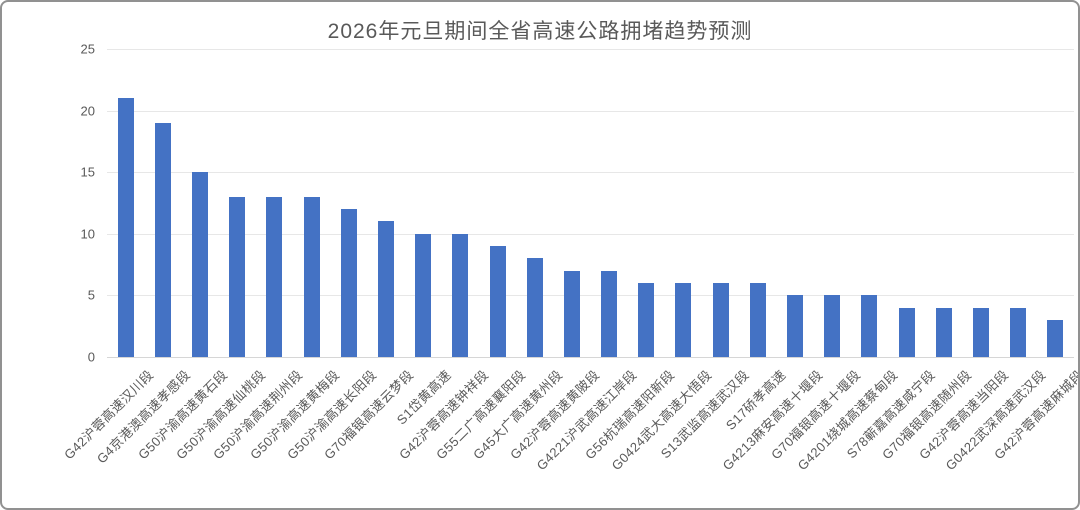 This screenshot has width=1080, height=510. What do you see at coordinates (91, 357) in the screenshot?
I see `y-axis-tick-label: 0` at bounding box center [91, 357].